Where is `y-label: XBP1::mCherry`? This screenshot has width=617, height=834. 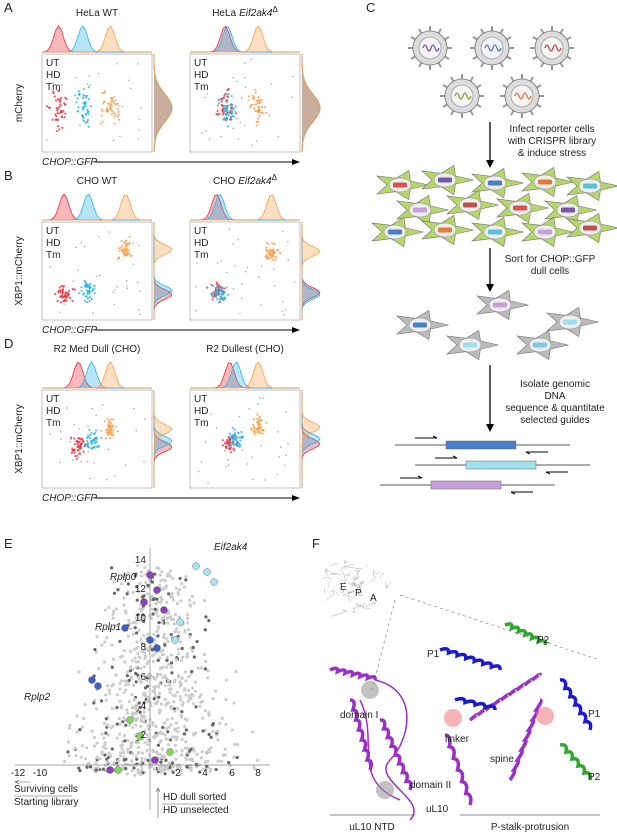
y-label: XBP1::mCherry is located at coordinates (19, 438).